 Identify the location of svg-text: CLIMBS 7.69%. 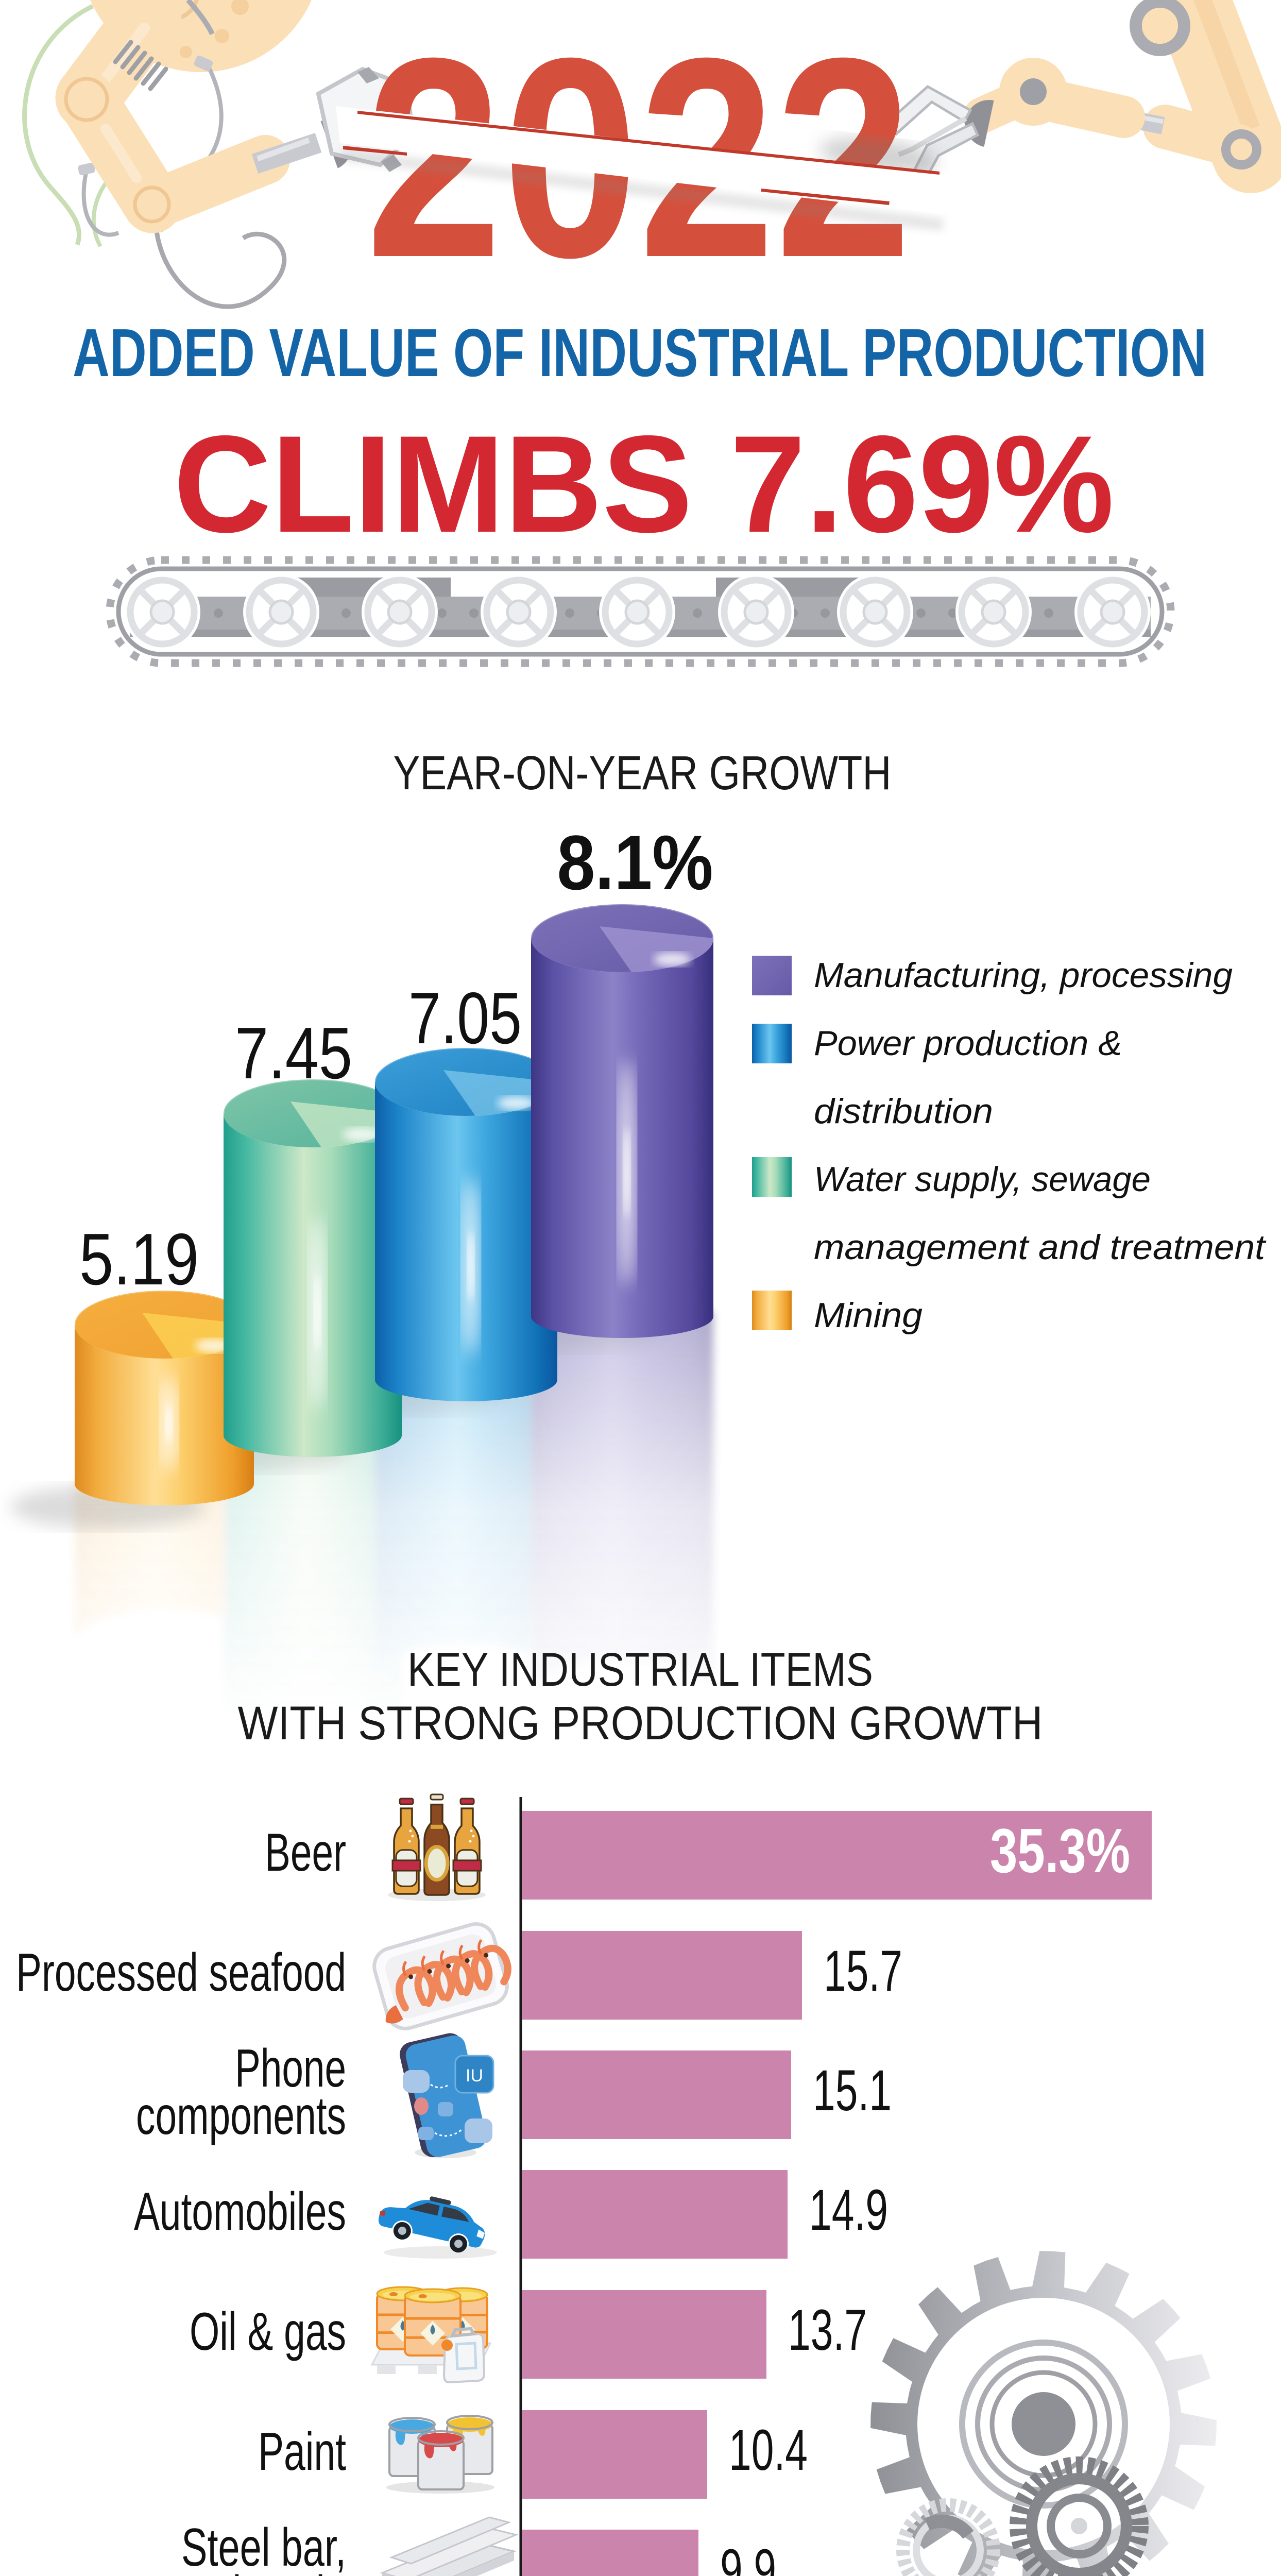
(644, 483).